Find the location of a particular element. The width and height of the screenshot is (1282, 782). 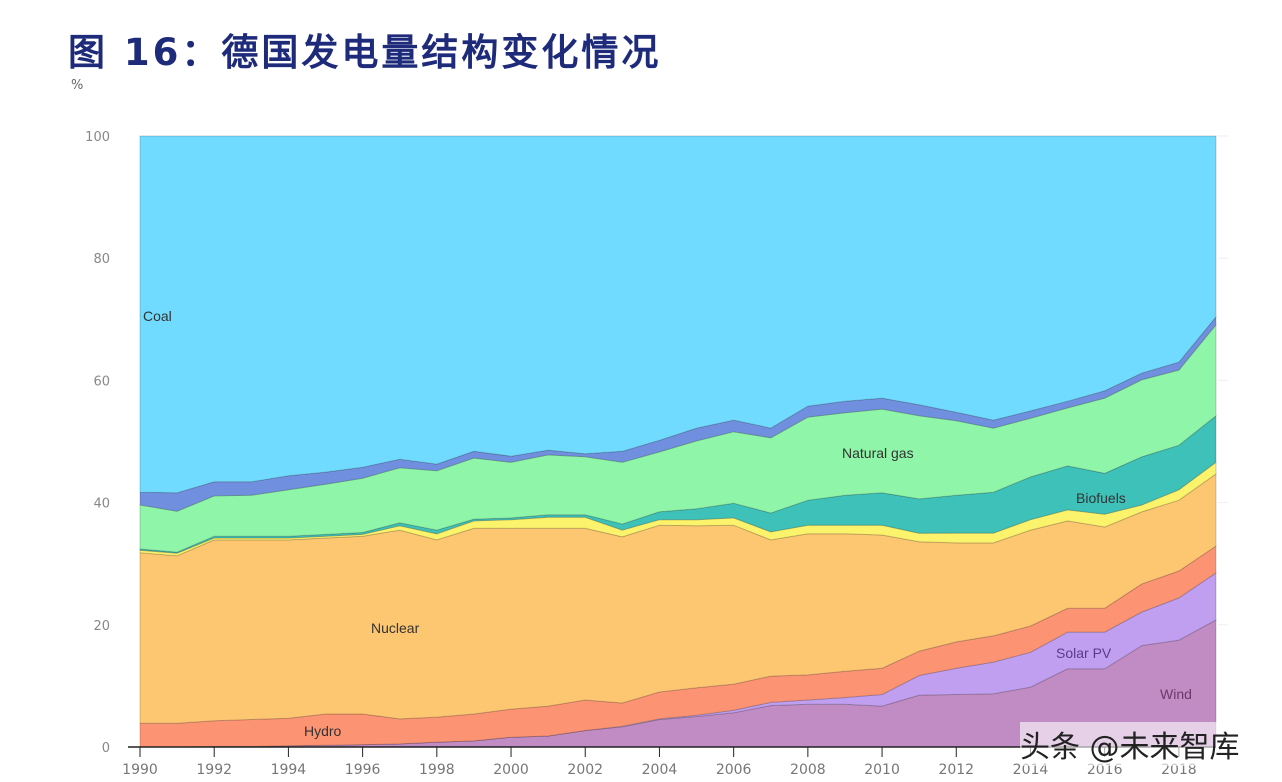

y-tick-label: 100 is located at coordinates (97, 137).